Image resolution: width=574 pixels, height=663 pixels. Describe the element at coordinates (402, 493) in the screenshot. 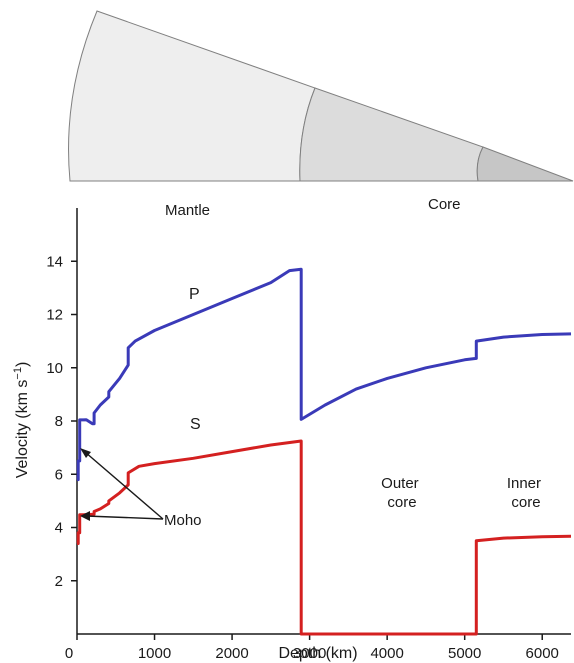

I see `outer-core-label: Outer core` at that location.